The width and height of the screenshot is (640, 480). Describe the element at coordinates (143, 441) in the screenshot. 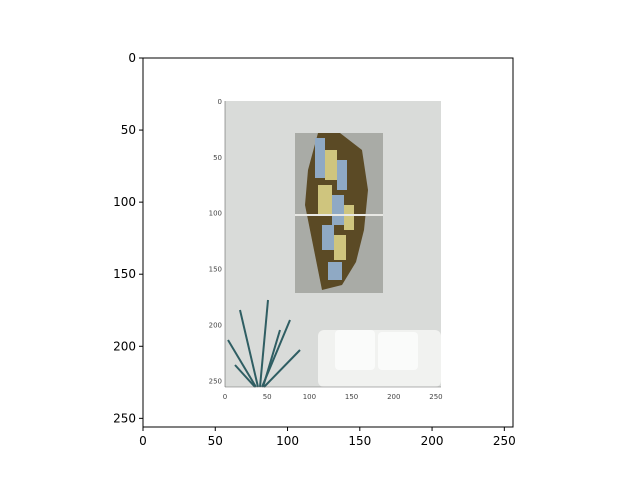

I see `x-tick-label: 0` at that location.